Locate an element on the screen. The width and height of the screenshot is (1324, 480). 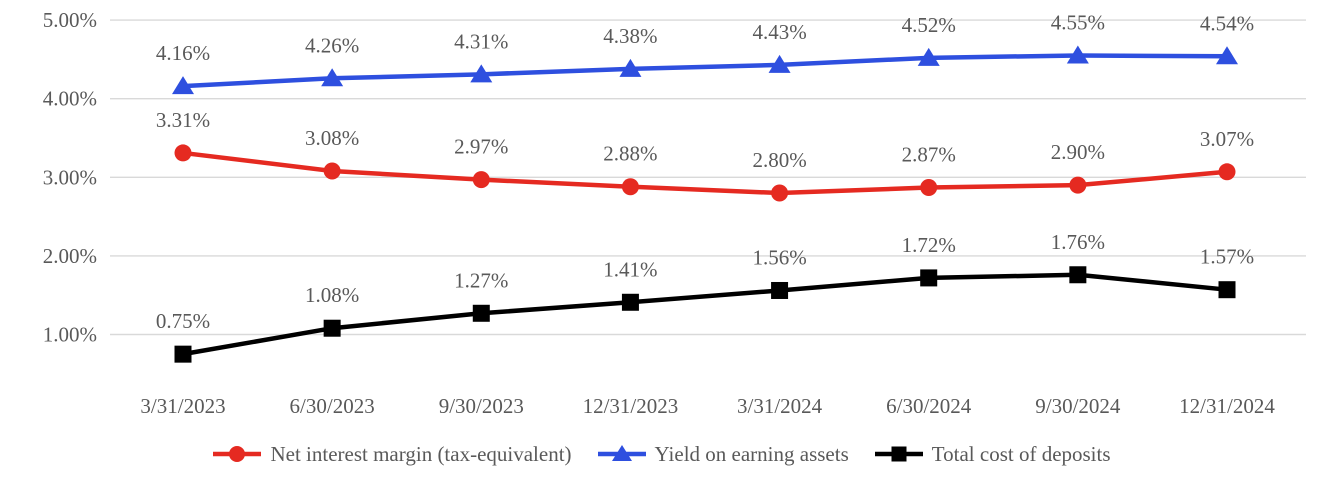
y-tick-label: 2.00% is located at coordinates (70, 256).